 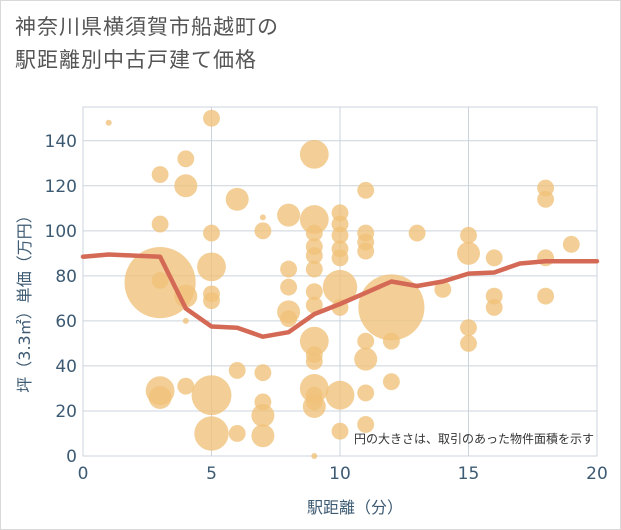 I want to click on y-tick-label: 60, so click(x=66, y=322).